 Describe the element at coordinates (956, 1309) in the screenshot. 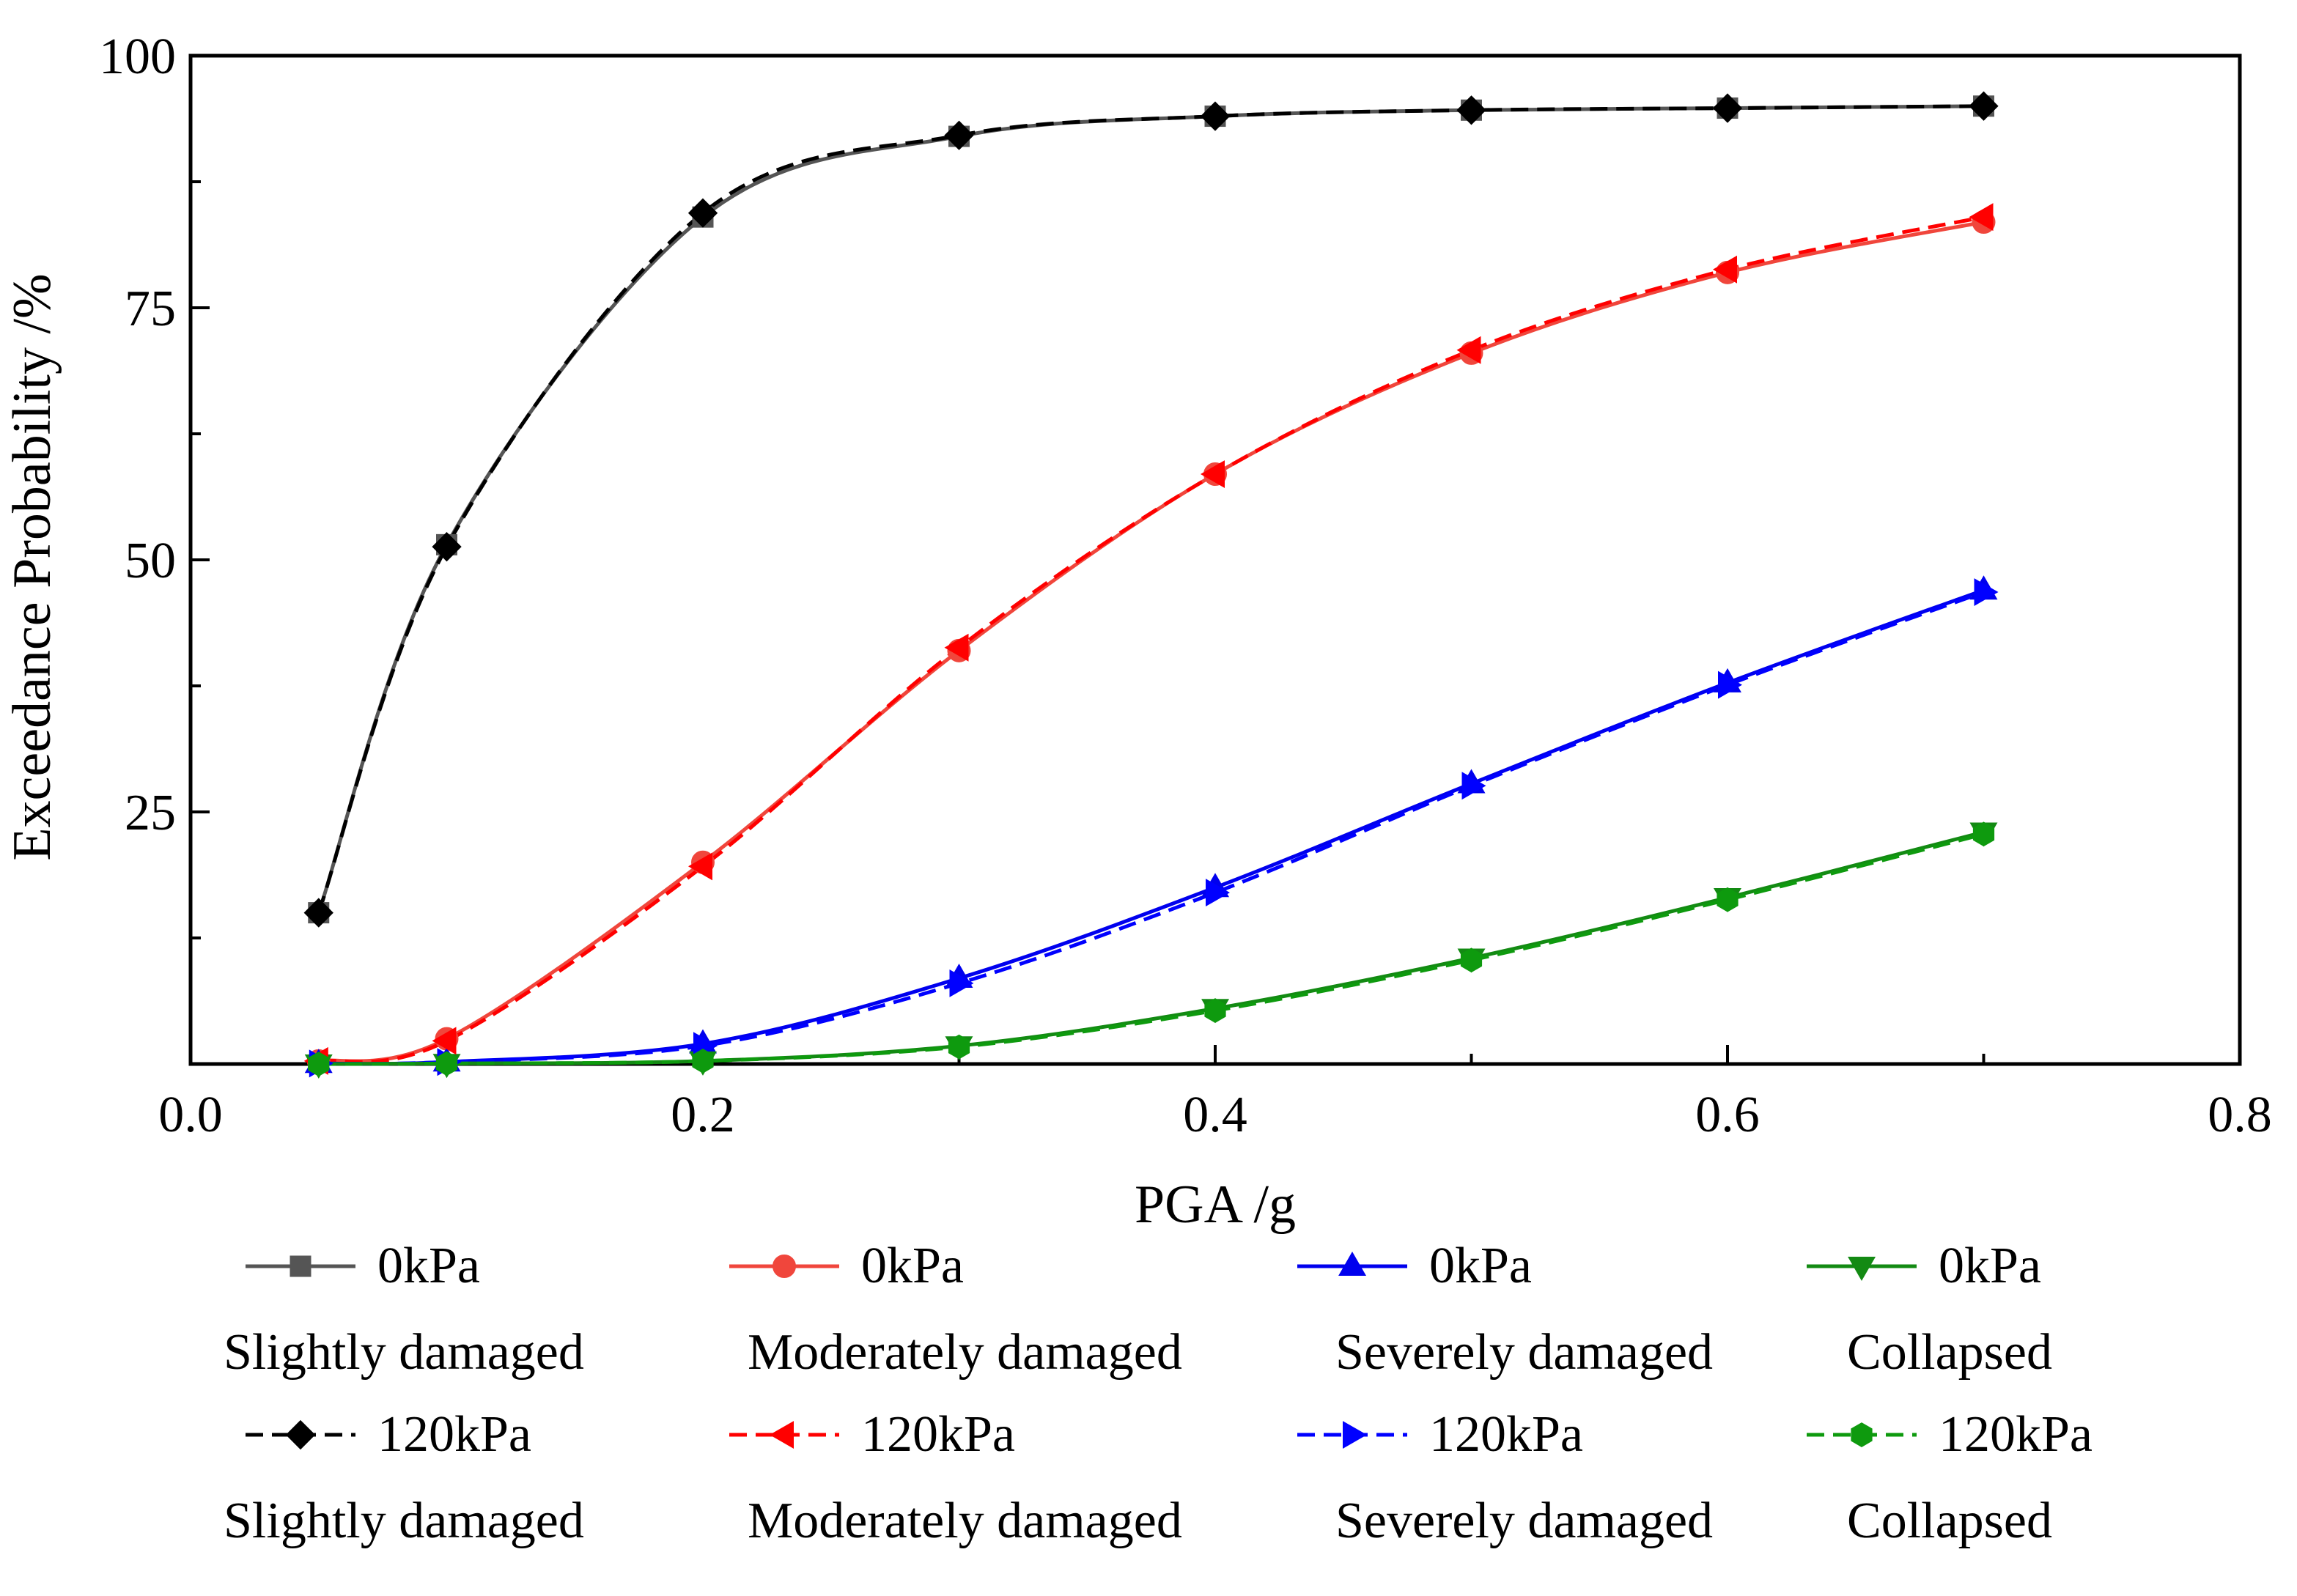

I see `legend-entry-2: 0kPa Moderately damaged` at that location.